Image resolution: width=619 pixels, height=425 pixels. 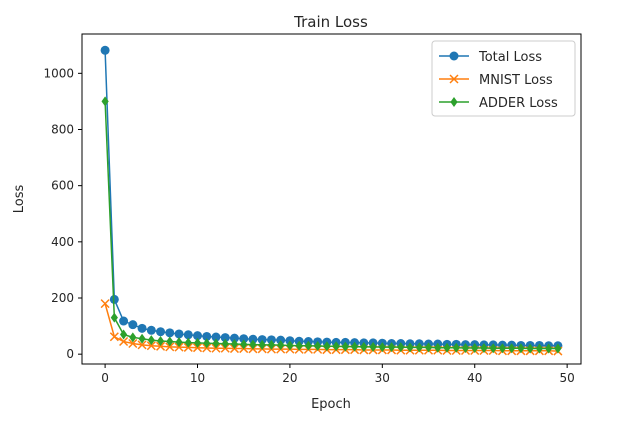 What do you see at coordinates (62, 129) in the screenshot?
I see `y-tick-label: 800` at bounding box center [62, 129].